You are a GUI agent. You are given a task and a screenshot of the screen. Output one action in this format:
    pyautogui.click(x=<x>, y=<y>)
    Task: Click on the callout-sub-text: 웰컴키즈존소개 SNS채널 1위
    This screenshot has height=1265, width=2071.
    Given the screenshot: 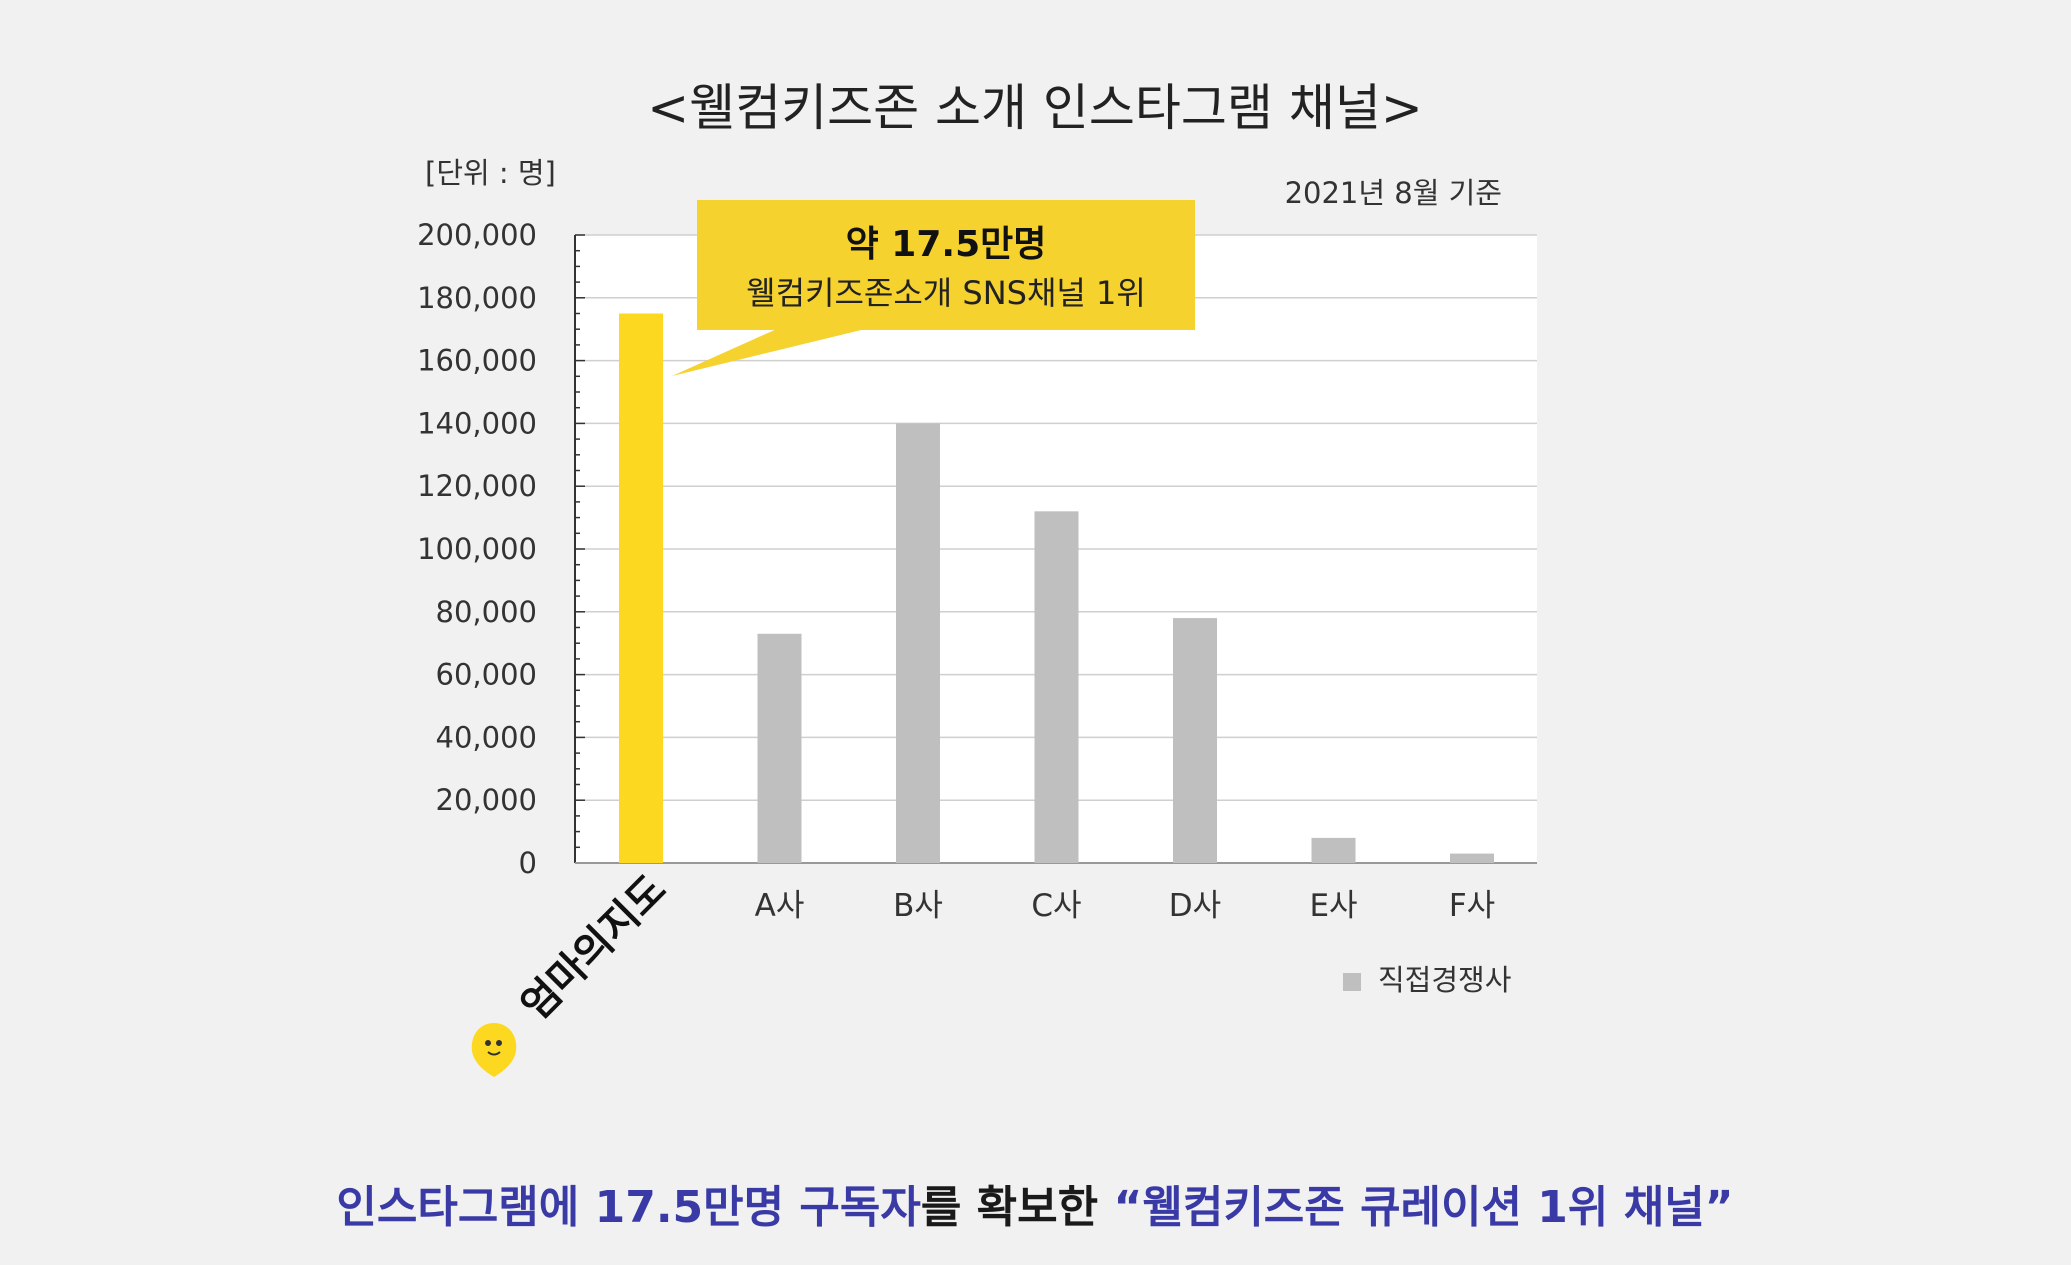 What is the action you would take?
    pyautogui.click(x=946, y=293)
    